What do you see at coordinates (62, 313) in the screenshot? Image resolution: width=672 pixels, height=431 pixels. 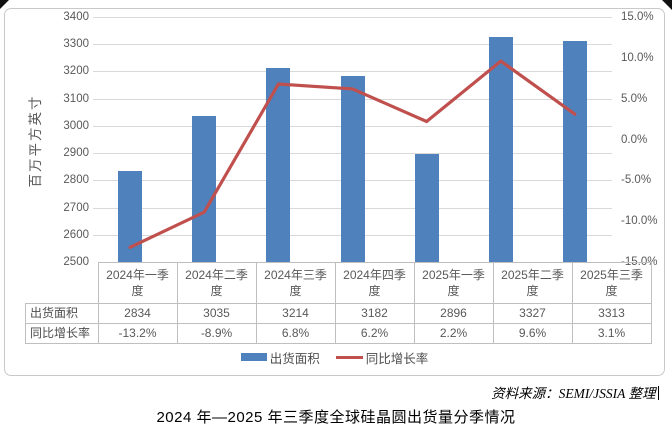 I see `table-row-header: 出货面积` at bounding box center [62, 313].